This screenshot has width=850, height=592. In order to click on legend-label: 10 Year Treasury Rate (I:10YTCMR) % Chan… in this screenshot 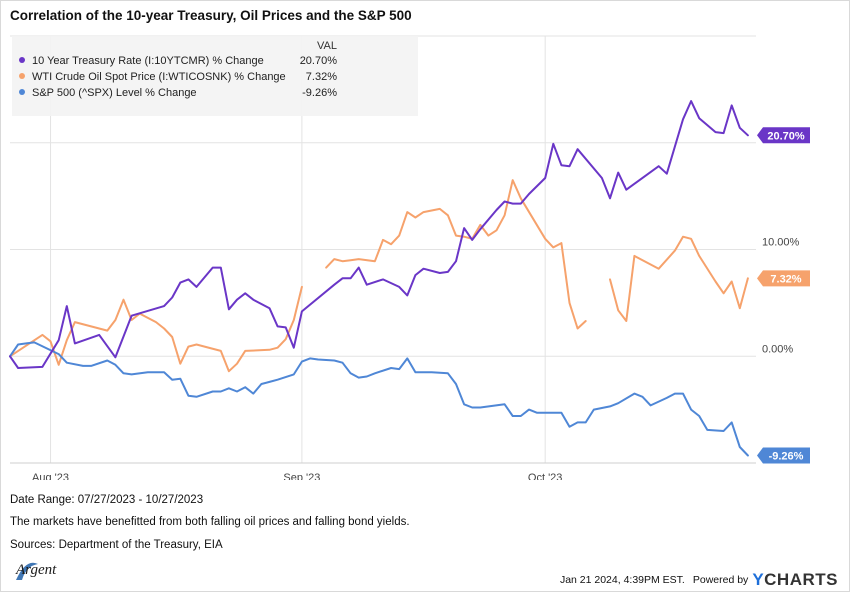, I will do `click(148, 61)`.